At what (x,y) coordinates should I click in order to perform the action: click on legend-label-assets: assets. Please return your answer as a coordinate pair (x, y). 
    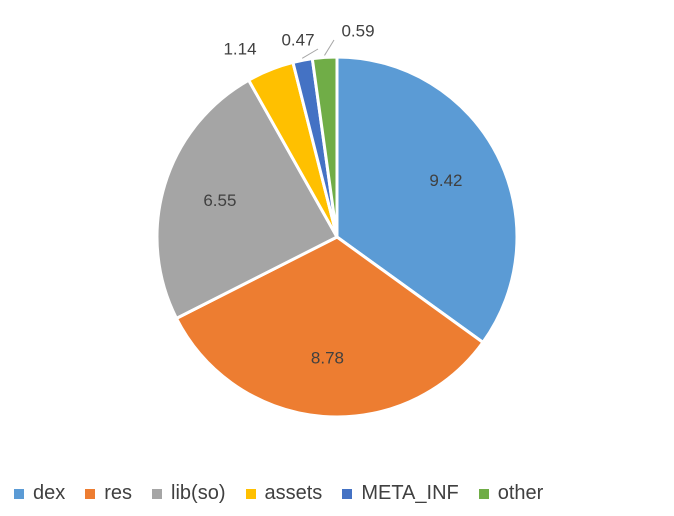
    Looking at the image, I should click on (293, 493).